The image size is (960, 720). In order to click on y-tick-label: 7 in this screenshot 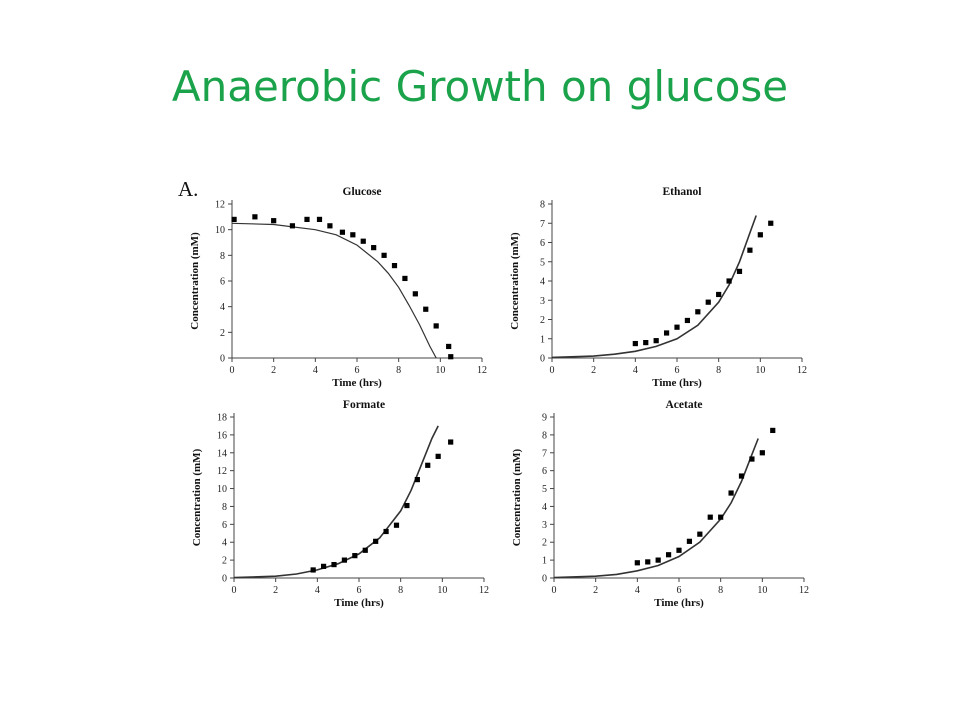, I will do `click(542, 224)`.